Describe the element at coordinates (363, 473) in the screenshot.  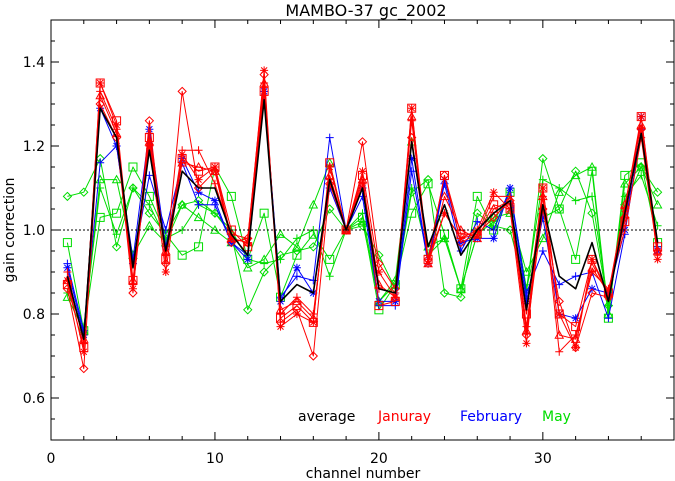
I see `x-axis-label: channel number` at that location.